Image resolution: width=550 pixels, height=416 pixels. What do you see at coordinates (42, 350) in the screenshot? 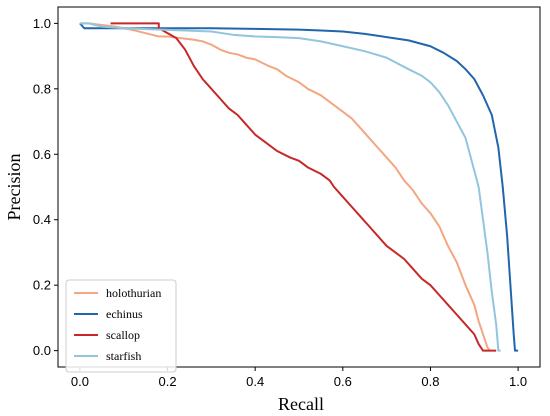
I see `y-tick-label: 0.0` at bounding box center [42, 350].